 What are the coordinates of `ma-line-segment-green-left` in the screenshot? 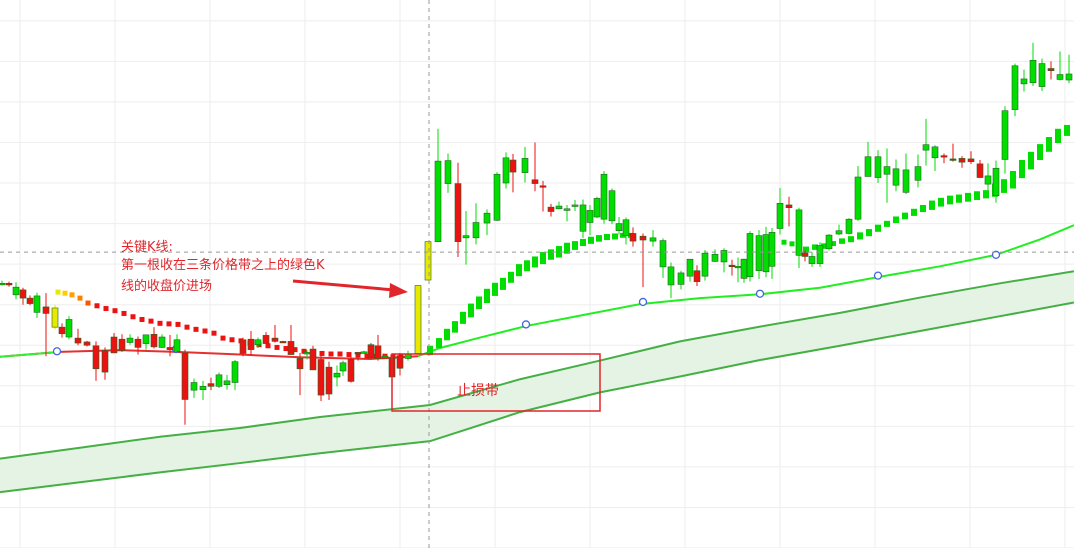 It's located at (30, 354).